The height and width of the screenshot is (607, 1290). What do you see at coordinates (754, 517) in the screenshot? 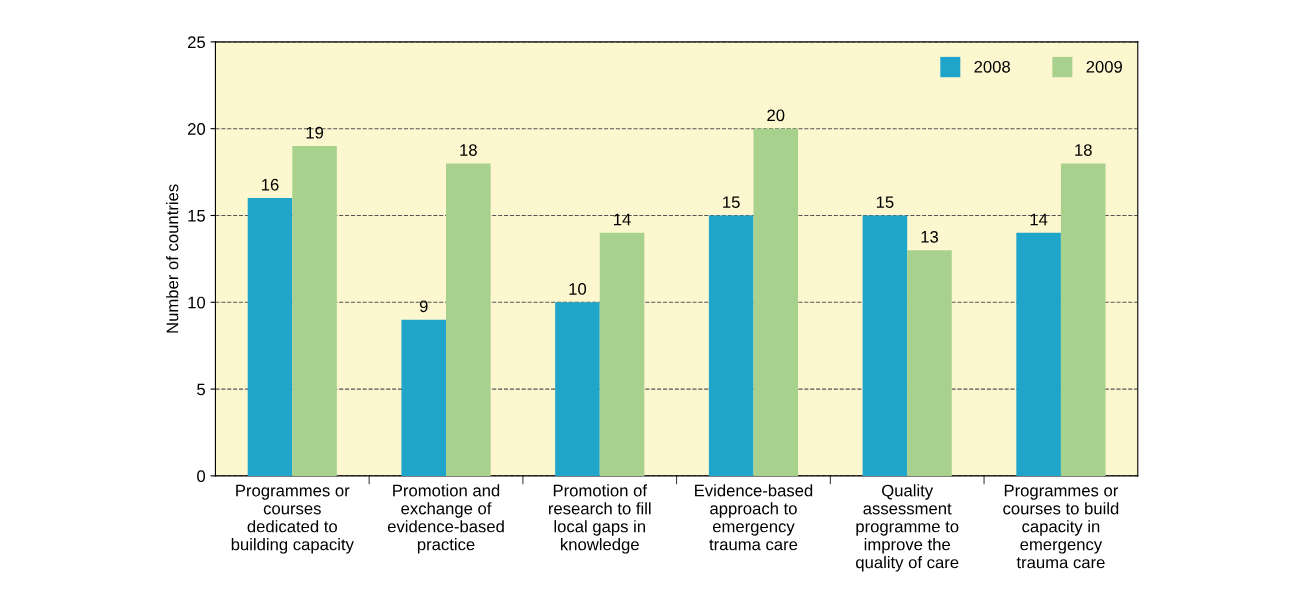
I see `x-tick-label: Evidence-based approach to emergency trauma care` at bounding box center [754, 517].